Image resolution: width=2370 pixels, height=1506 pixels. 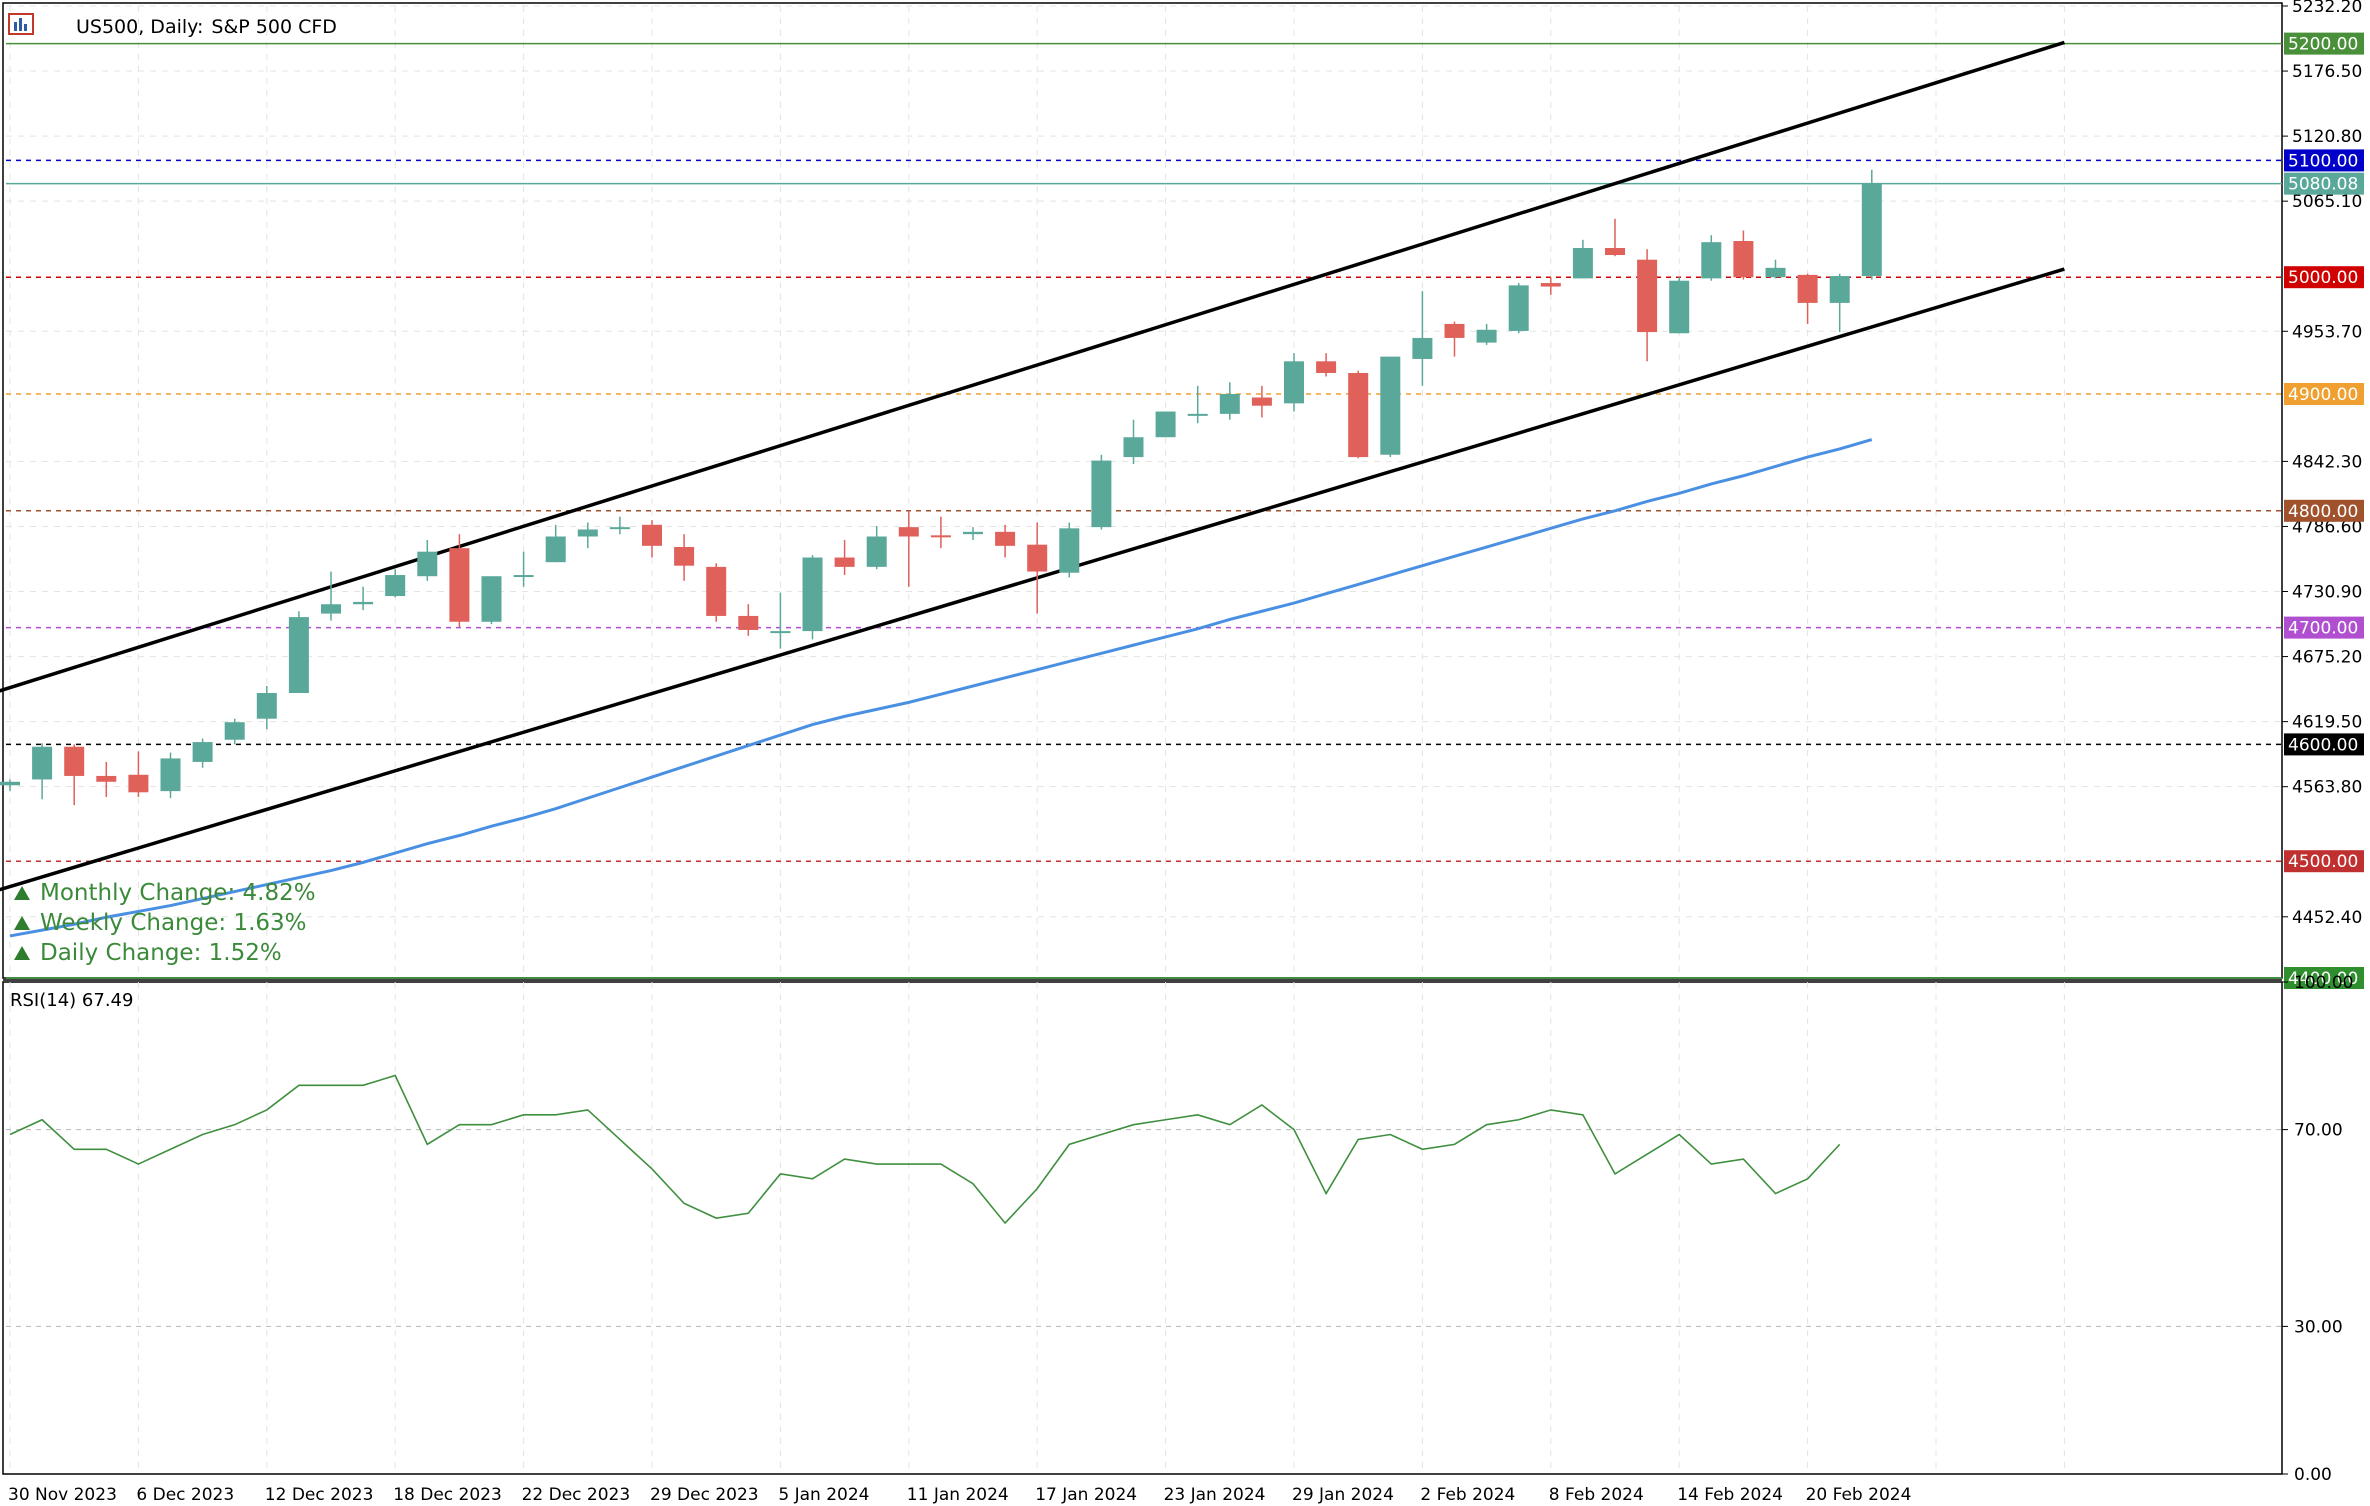 What do you see at coordinates (2313, 1475) in the screenshot?
I see `rsi-tick-label: 0.00` at bounding box center [2313, 1475].